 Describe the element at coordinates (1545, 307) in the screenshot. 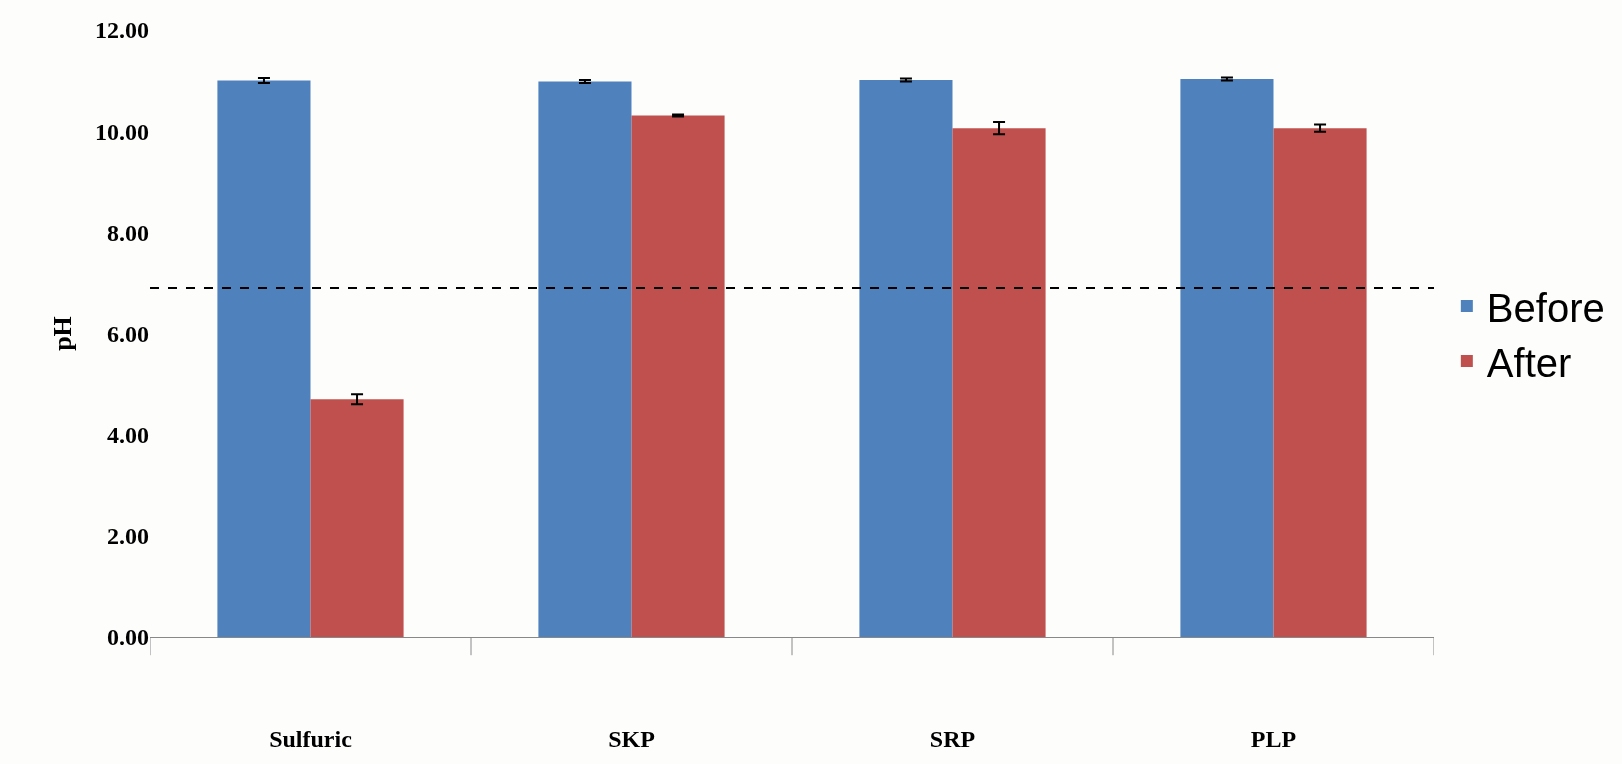

I see `legend-label: Before` at that location.